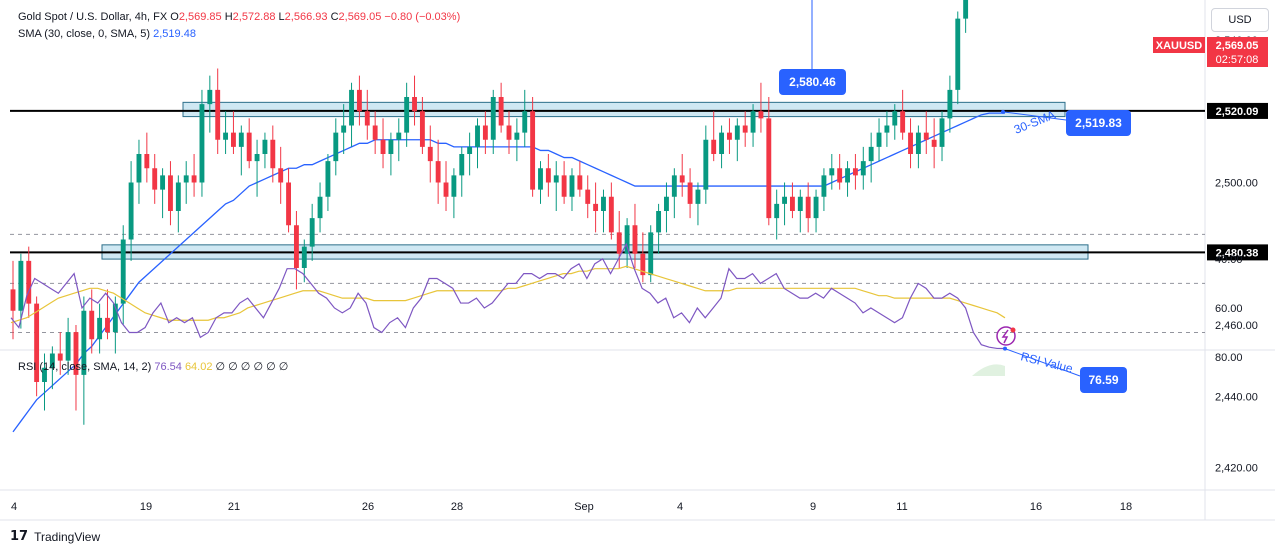 The width and height of the screenshot is (1275, 555). What do you see at coordinates (988, 370) in the screenshot?
I see `rsi-overbought-fill` at bounding box center [988, 370].